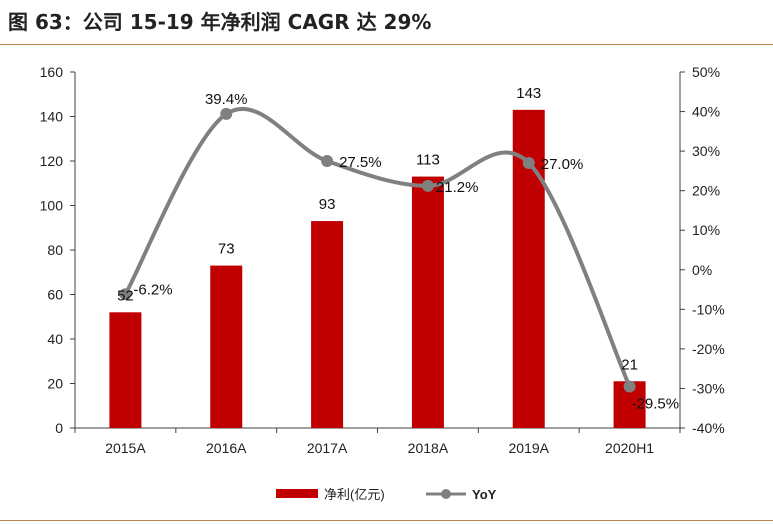 This screenshot has height=524, width=773. What do you see at coordinates (360, 162) in the screenshot?
I see `yoy-value-label: 27.5%` at bounding box center [360, 162].